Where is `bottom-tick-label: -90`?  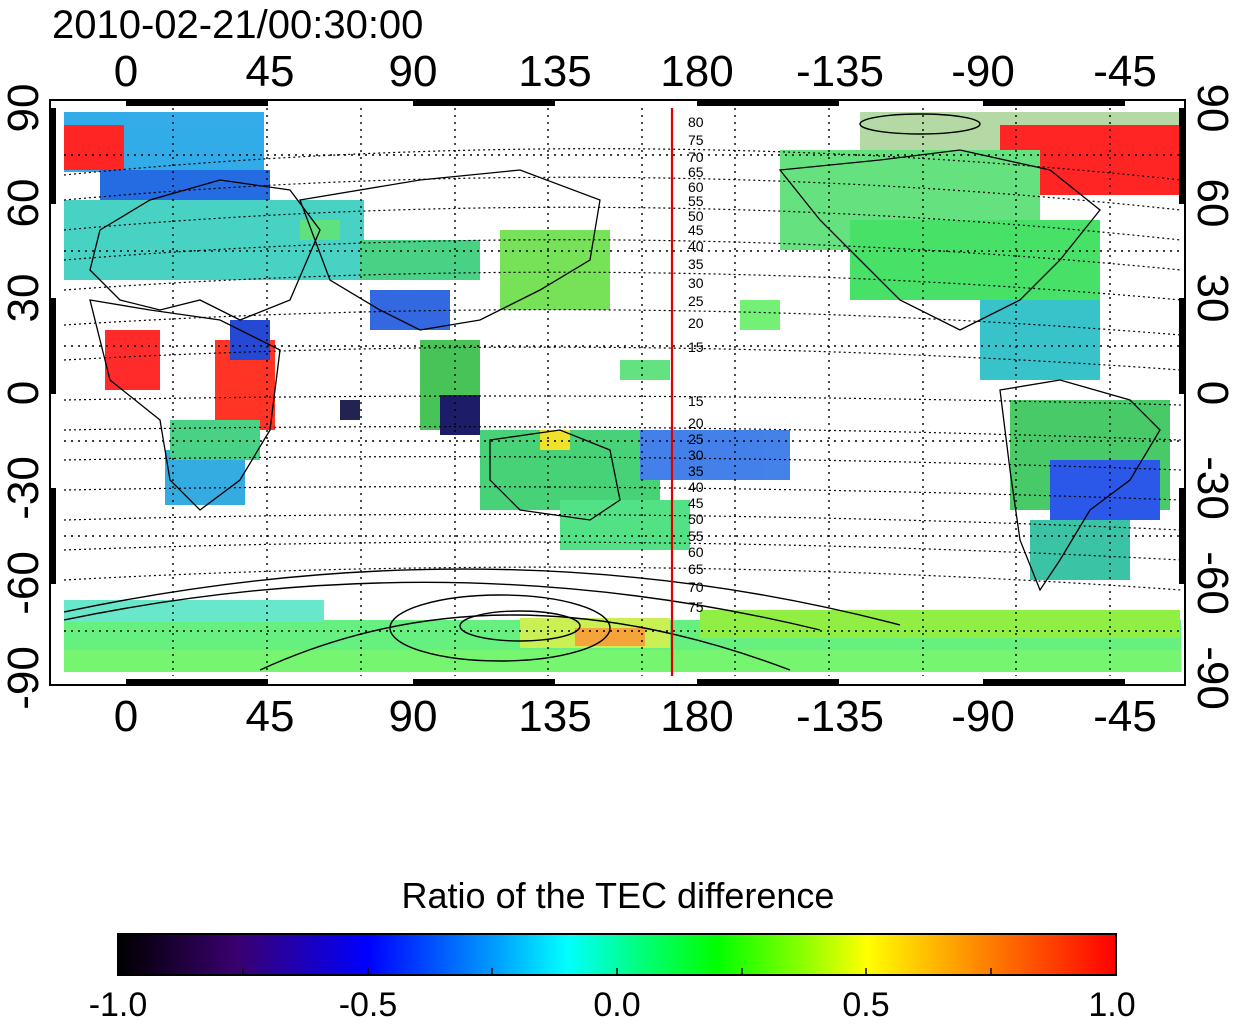
bottom-tick-label: -90 is located at coordinates (983, 716).